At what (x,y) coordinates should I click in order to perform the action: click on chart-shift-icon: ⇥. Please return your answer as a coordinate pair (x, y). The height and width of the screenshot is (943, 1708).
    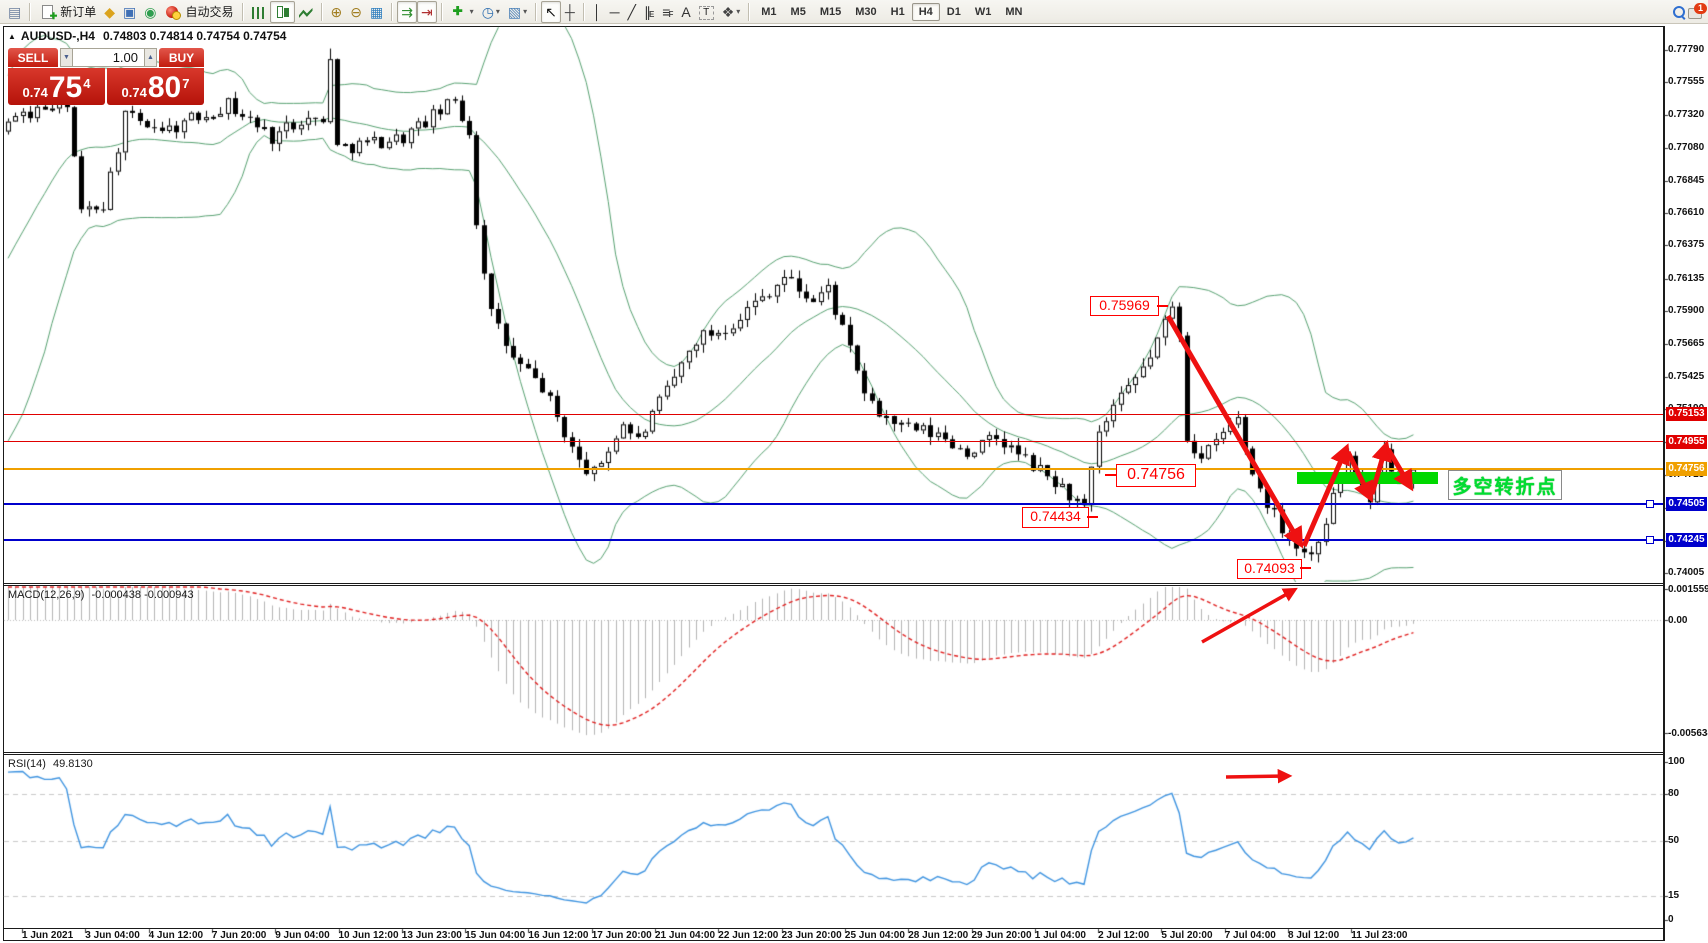
    Looking at the image, I should click on (426, 11).